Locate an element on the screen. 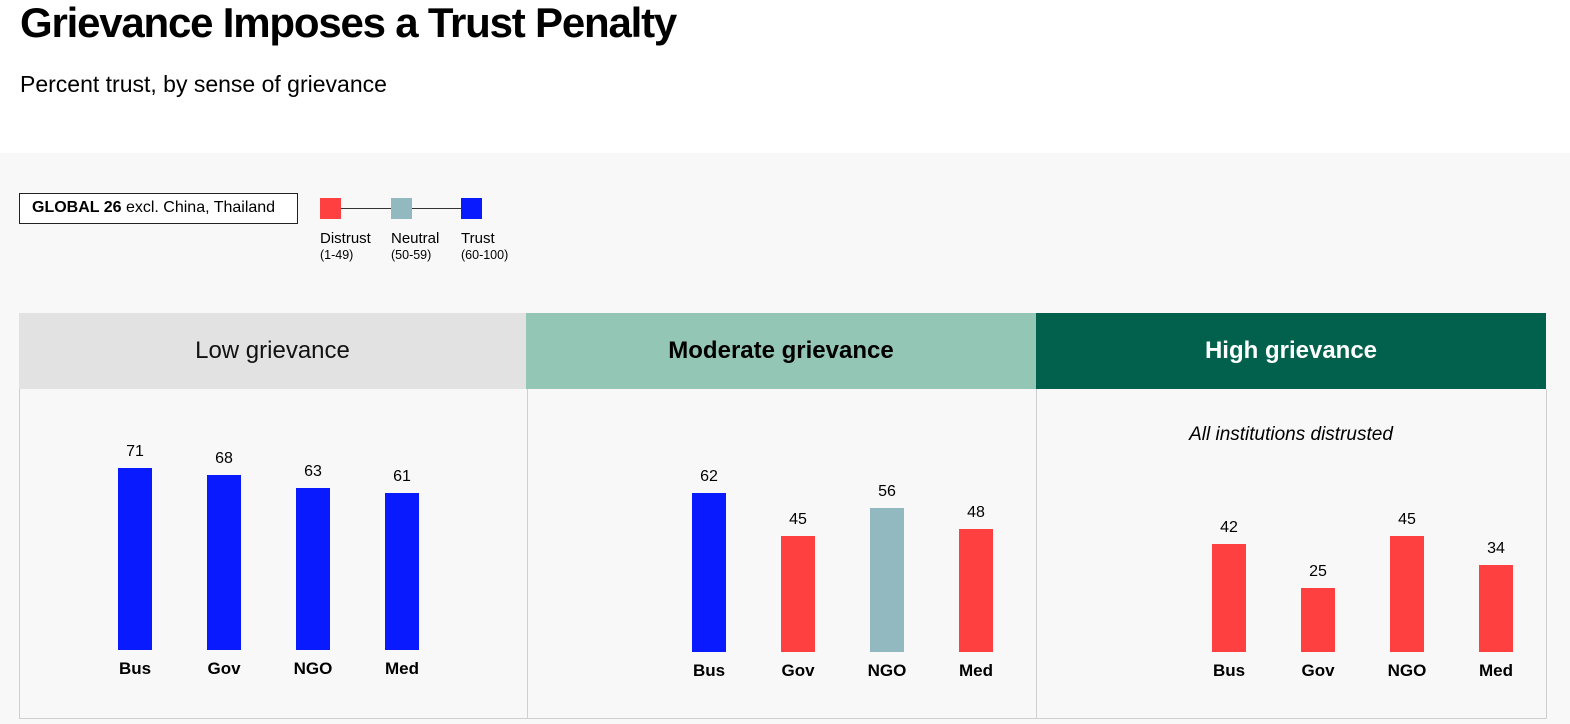 The width and height of the screenshot is (1570, 724). bar-value-moderate-grievance-bus: 62 is located at coordinates (709, 476).